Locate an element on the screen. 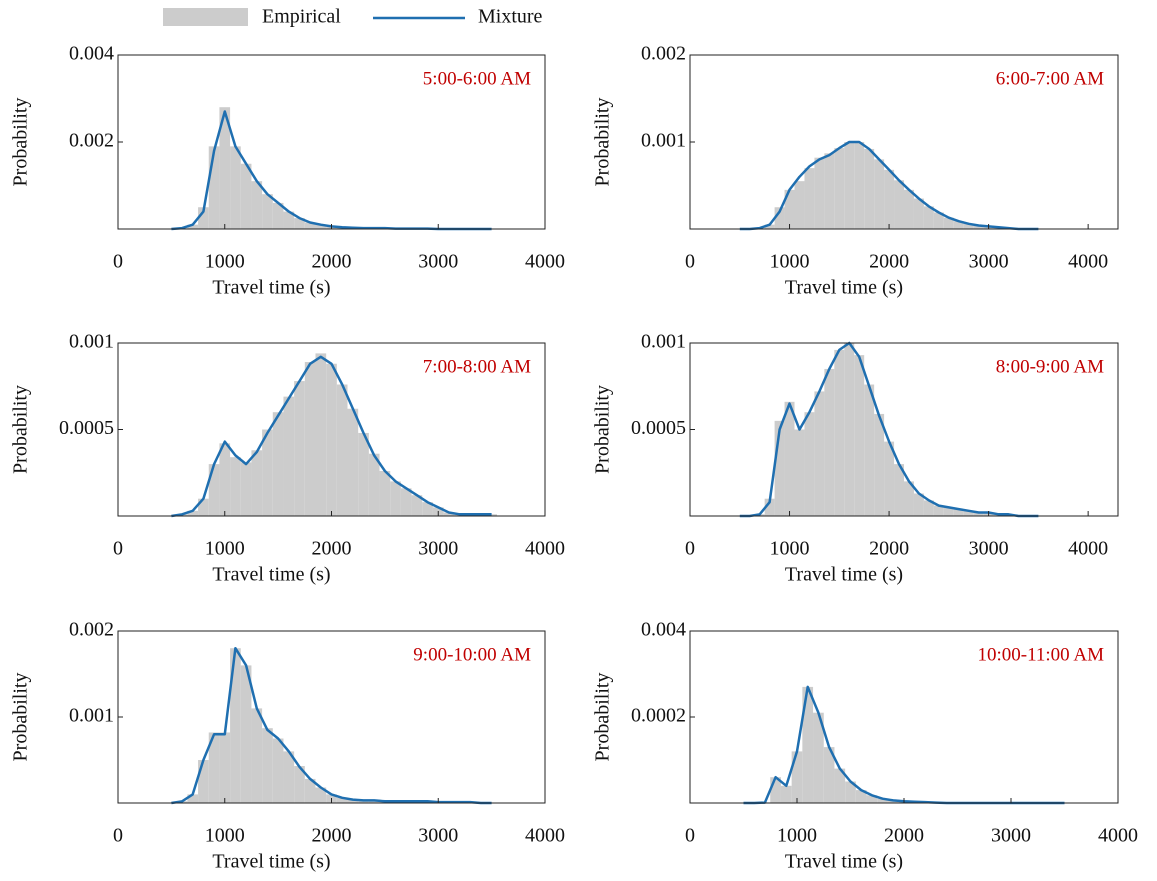 Image resolution: width=1157 pixels, height=881 pixels. legend-label: Empirical is located at coordinates (301, 17).